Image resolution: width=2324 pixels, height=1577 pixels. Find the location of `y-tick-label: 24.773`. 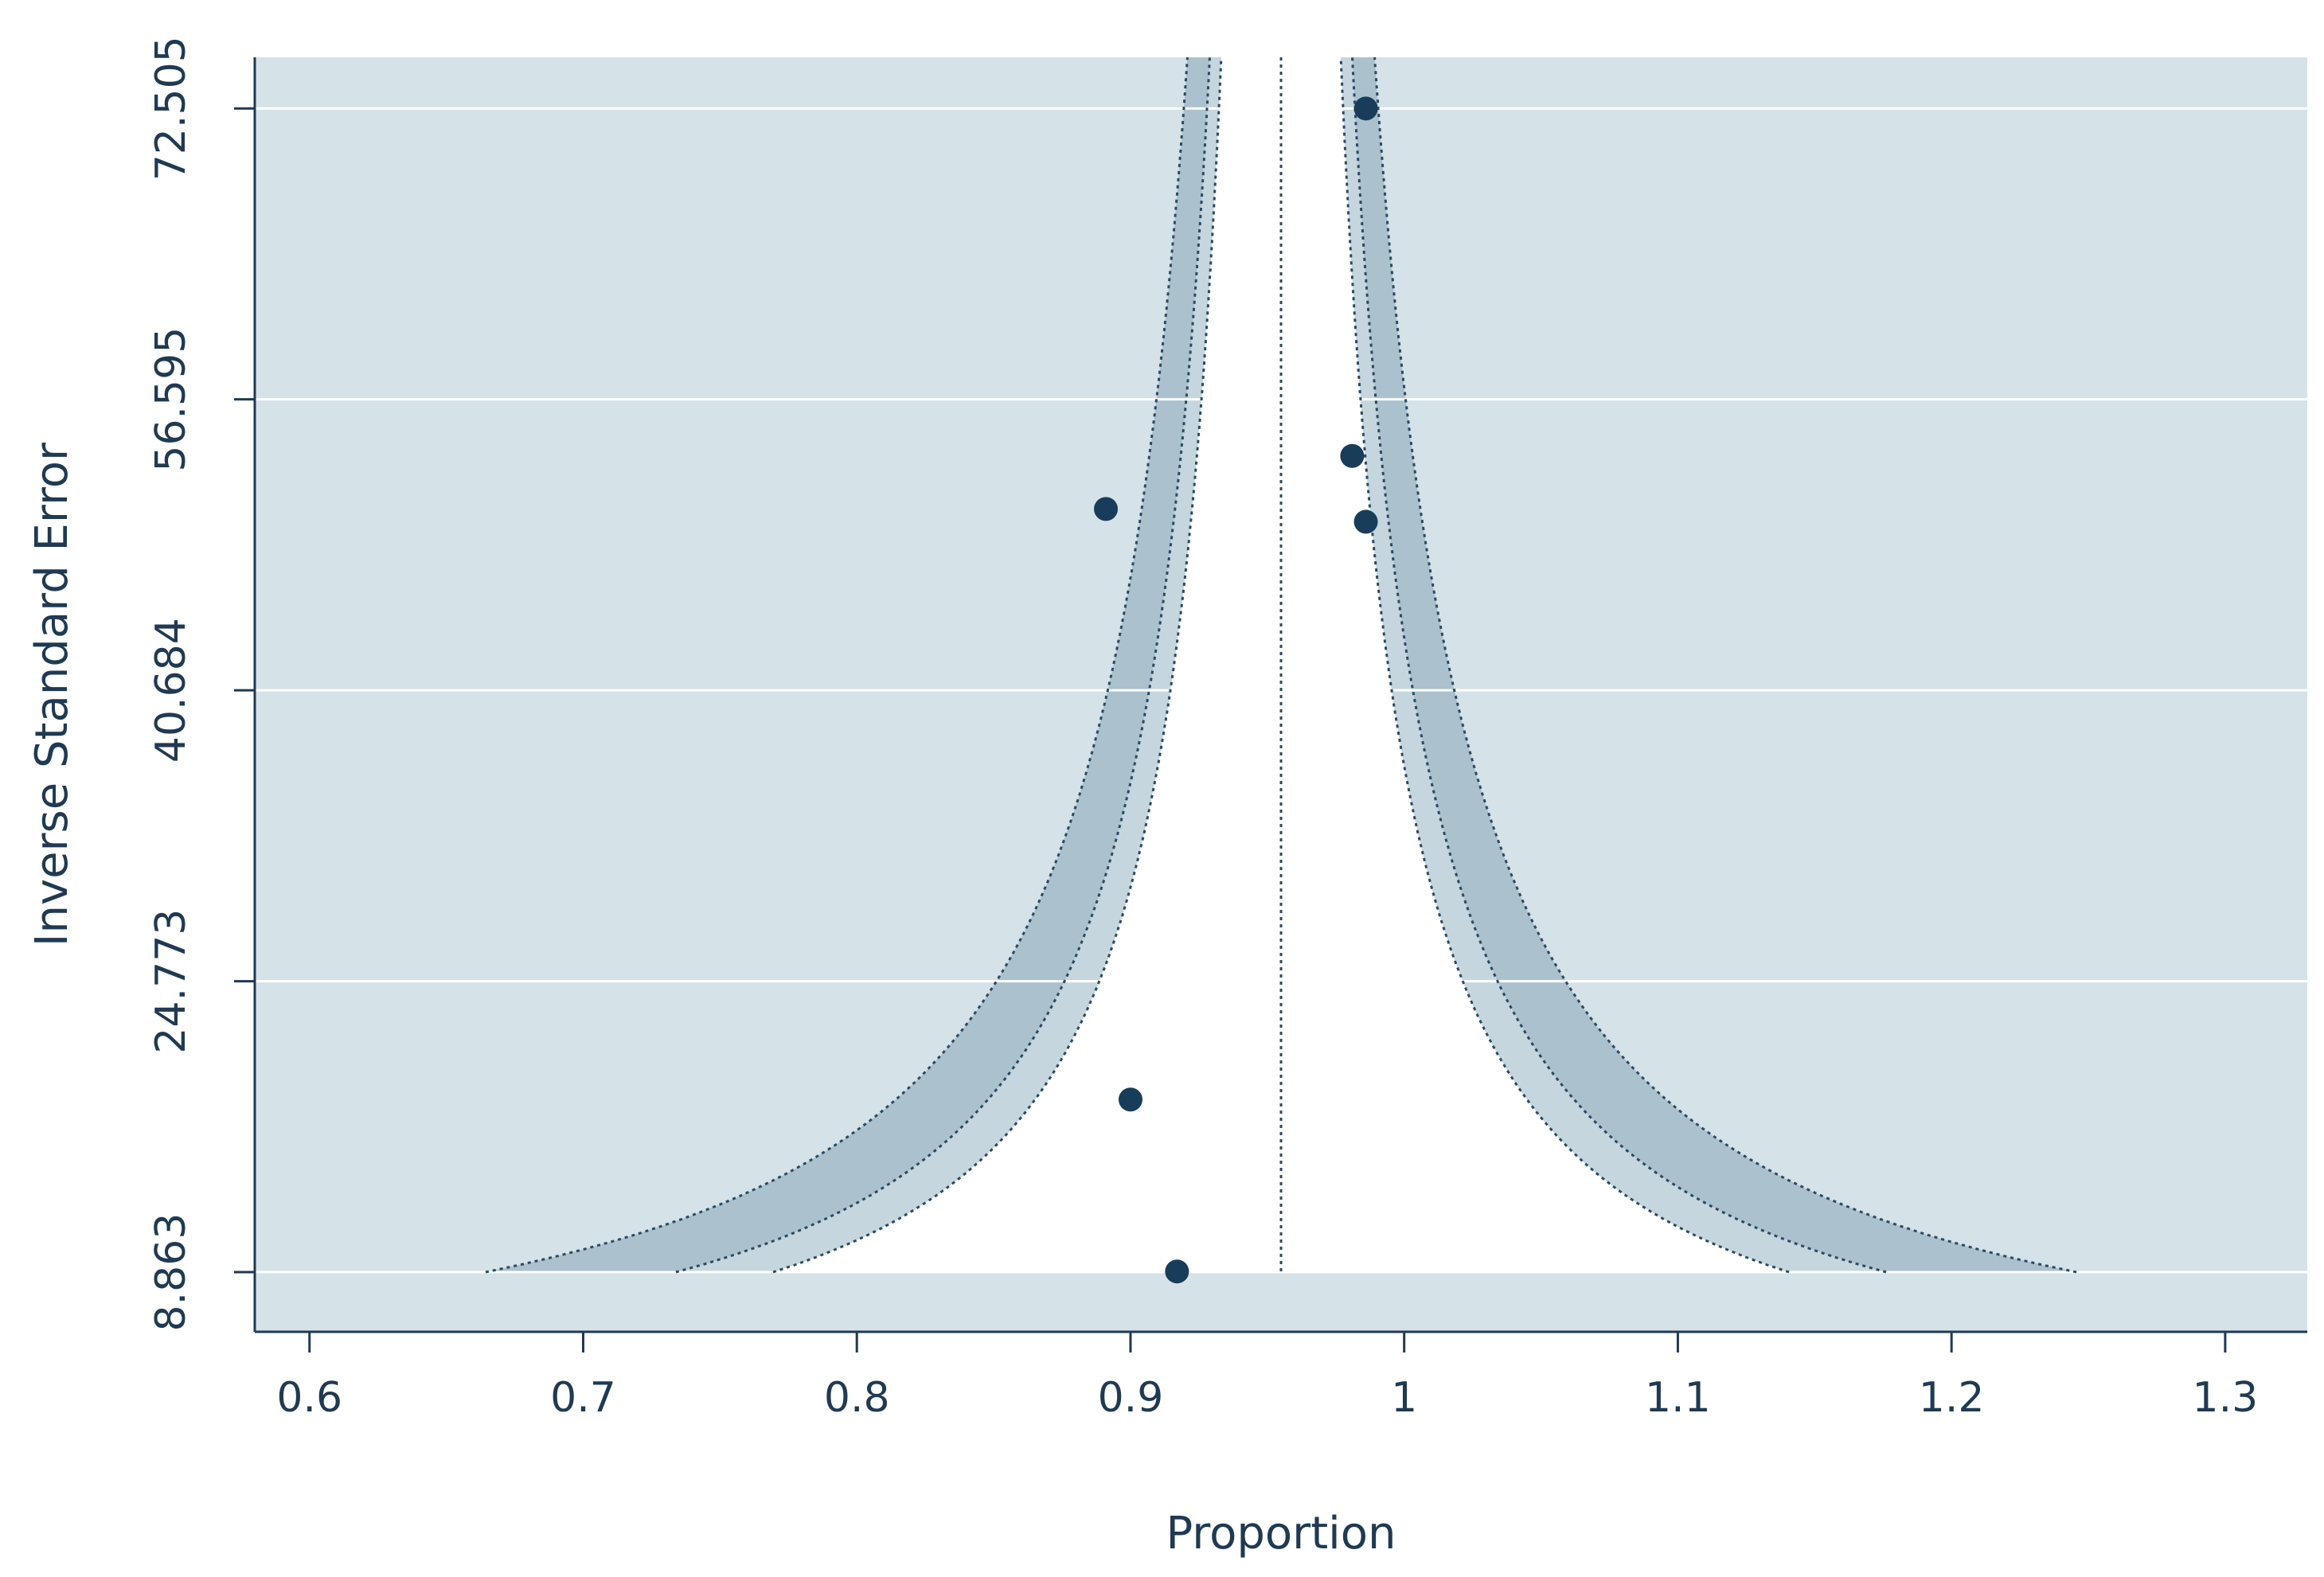

y-tick-label: 24.773 is located at coordinates (171, 981).